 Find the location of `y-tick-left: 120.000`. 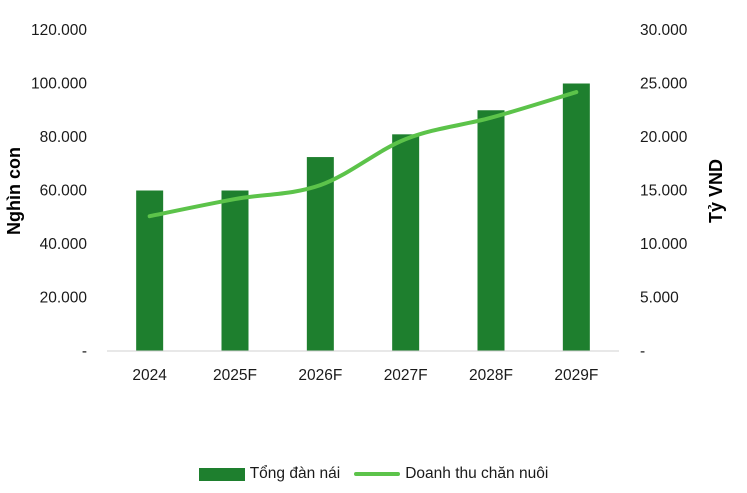

y-tick-left: 120.000 is located at coordinates (59, 30).